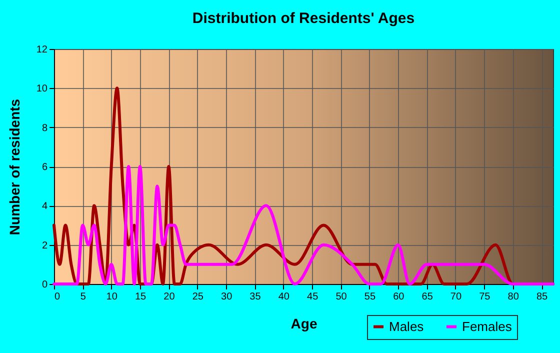  What do you see at coordinates (112, 297) in the screenshot?
I see `x-tick-label: 10` at bounding box center [112, 297].